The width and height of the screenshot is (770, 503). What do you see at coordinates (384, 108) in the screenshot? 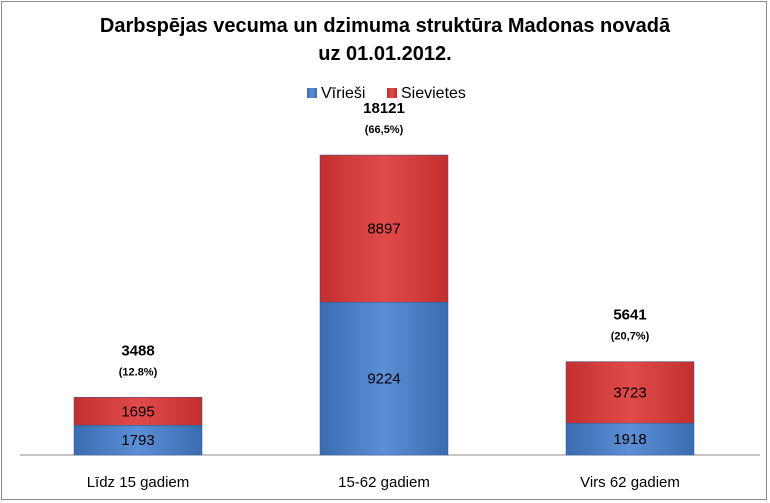
I see `total-label-2: 18121` at bounding box center [384, 108].